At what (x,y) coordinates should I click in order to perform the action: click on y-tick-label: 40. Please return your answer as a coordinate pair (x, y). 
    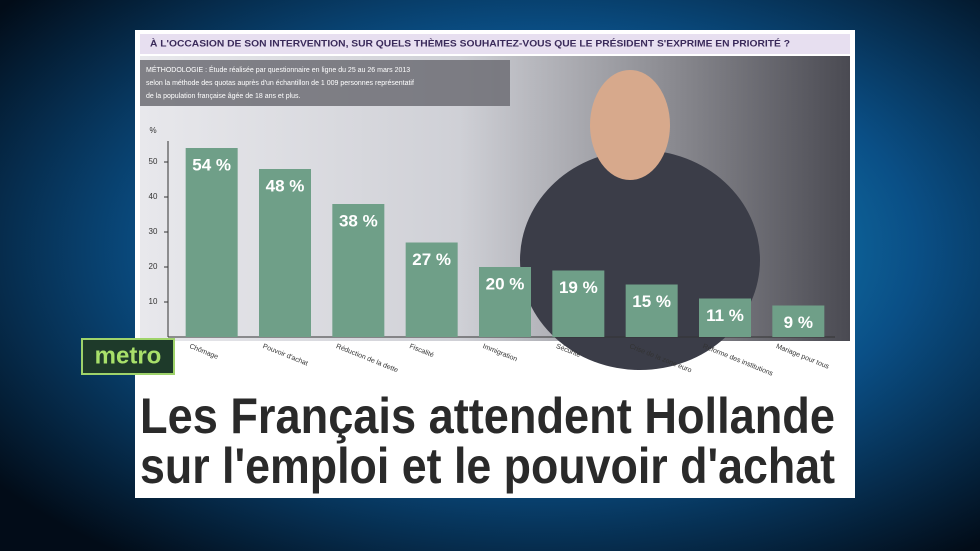
    Looking at the image, I should click on (153, 196).